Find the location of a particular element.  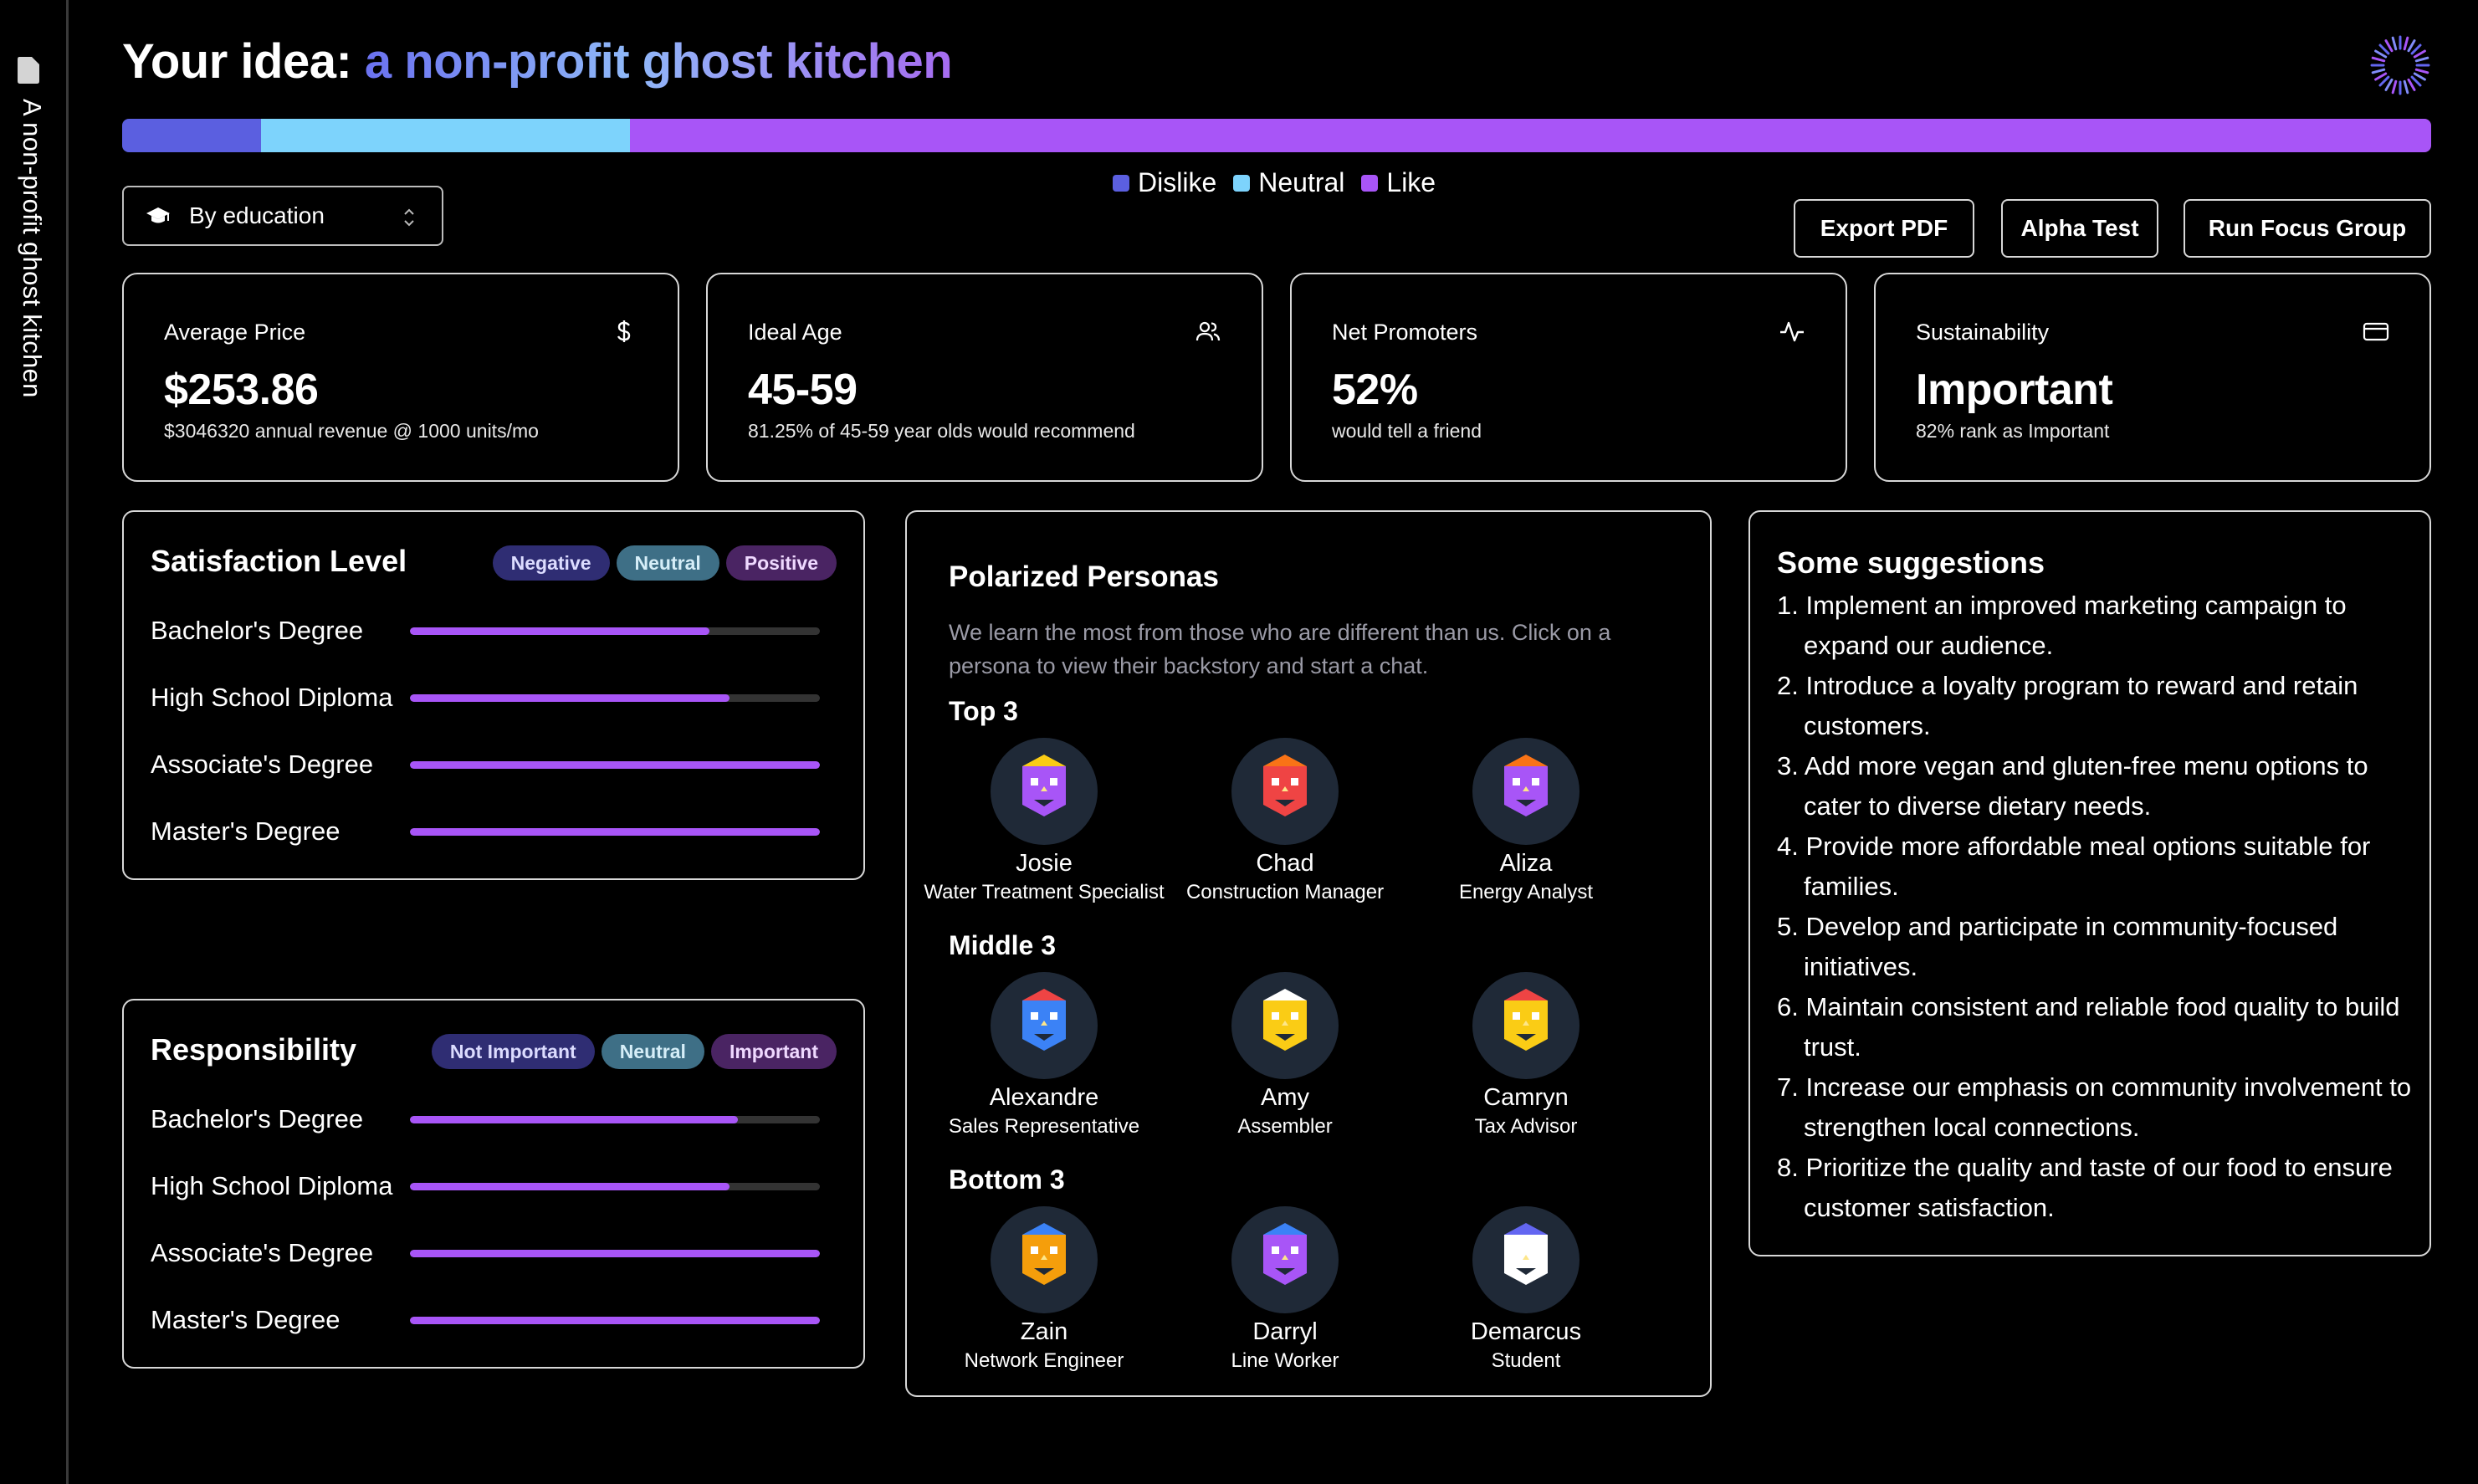

responsibility-row: Bachelor's Degree is located at coordinates (485, 1119).